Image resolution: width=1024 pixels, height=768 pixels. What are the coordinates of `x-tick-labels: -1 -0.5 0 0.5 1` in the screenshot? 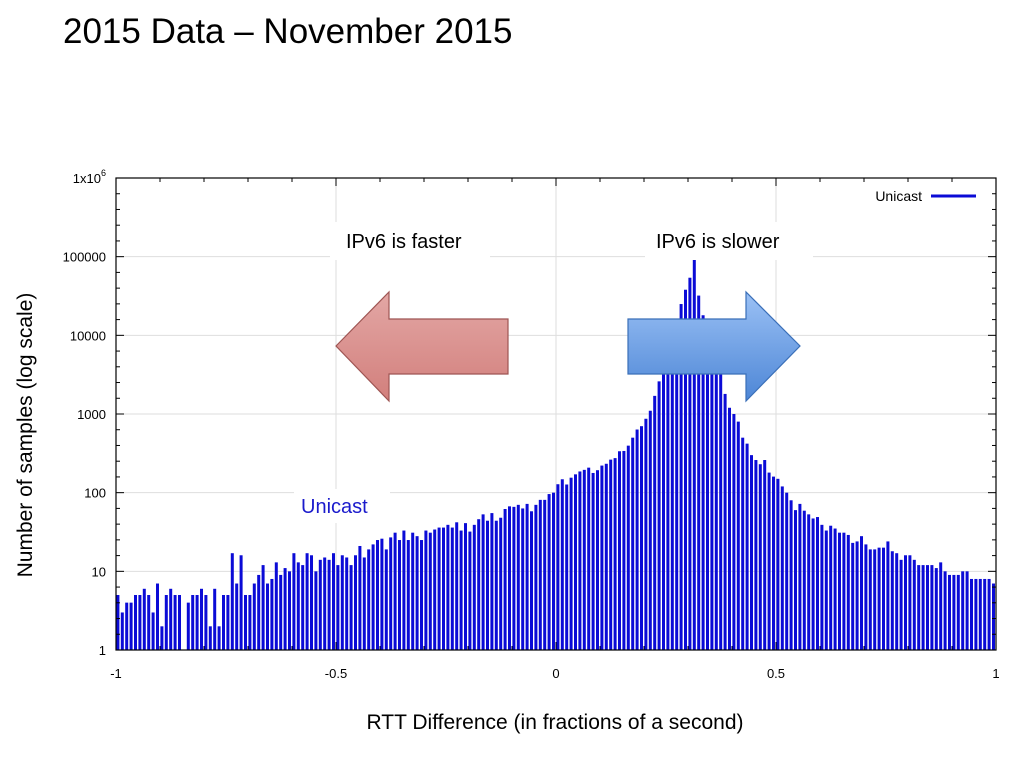 It's located at (554, 673).